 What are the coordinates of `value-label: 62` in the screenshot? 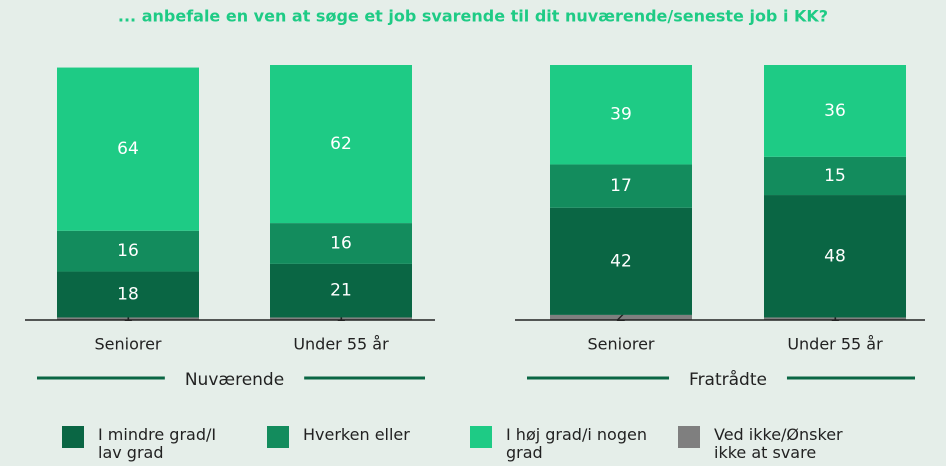 It's located at (341, 144).